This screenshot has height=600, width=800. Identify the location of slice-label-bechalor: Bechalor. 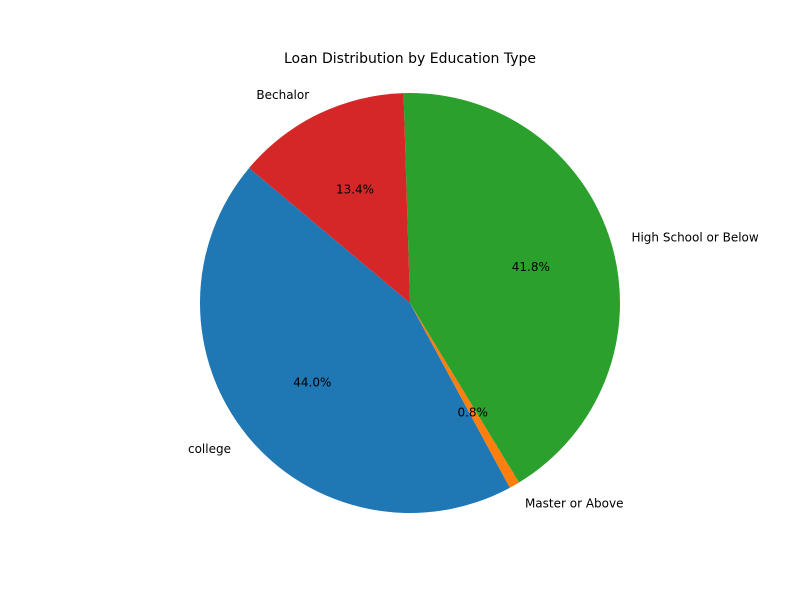
(282, 95).